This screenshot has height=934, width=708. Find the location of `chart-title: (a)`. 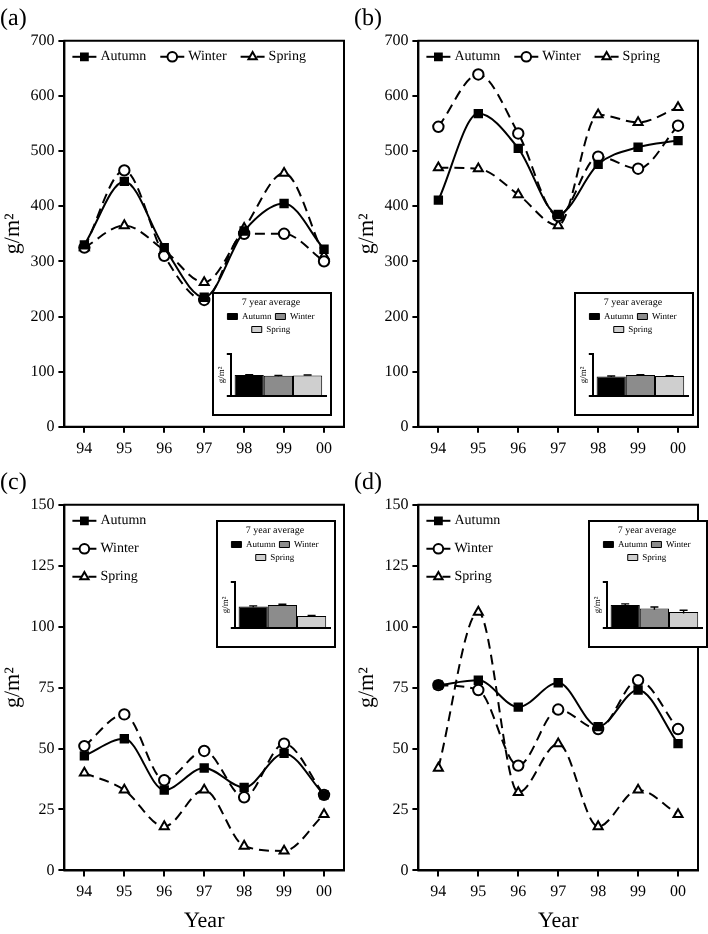

chart-title: (a) is located at coordinates (13, 16).